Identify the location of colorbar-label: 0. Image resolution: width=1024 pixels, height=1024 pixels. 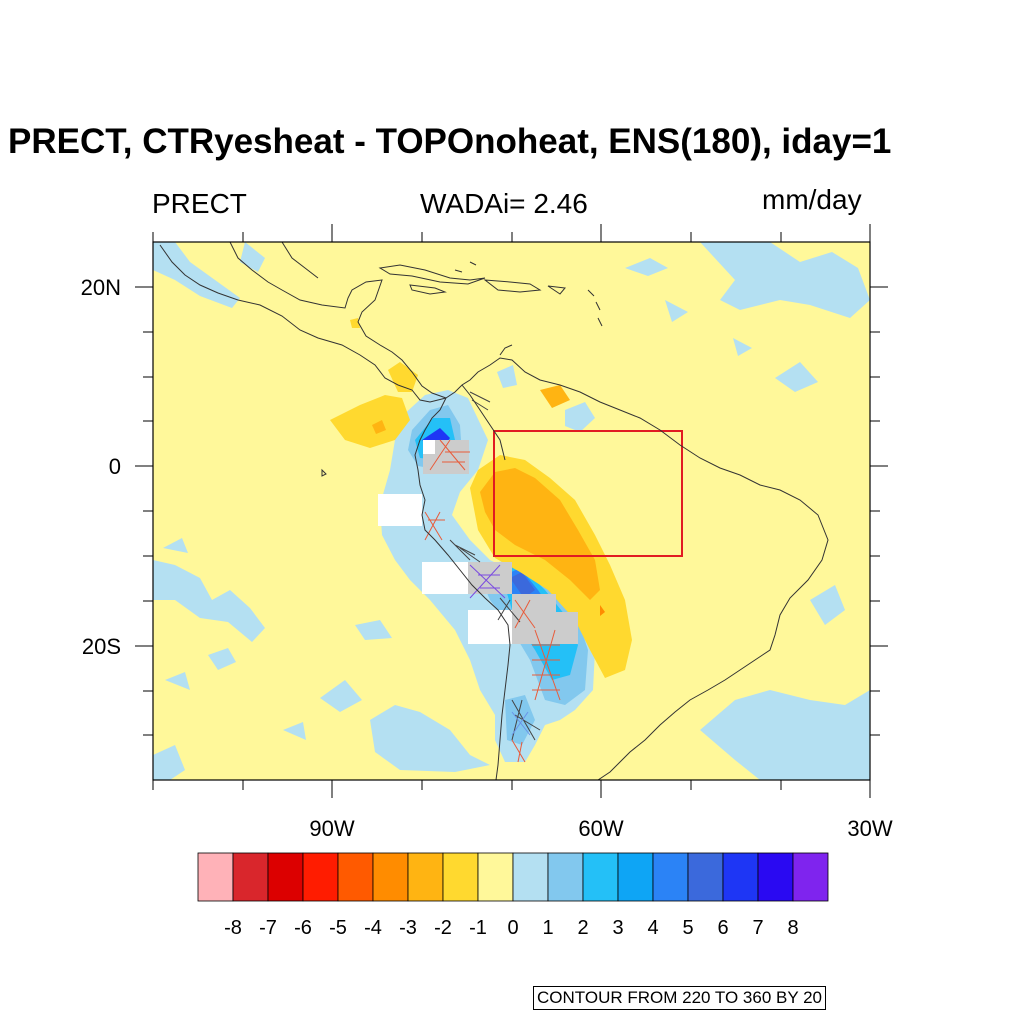
(512, 928).